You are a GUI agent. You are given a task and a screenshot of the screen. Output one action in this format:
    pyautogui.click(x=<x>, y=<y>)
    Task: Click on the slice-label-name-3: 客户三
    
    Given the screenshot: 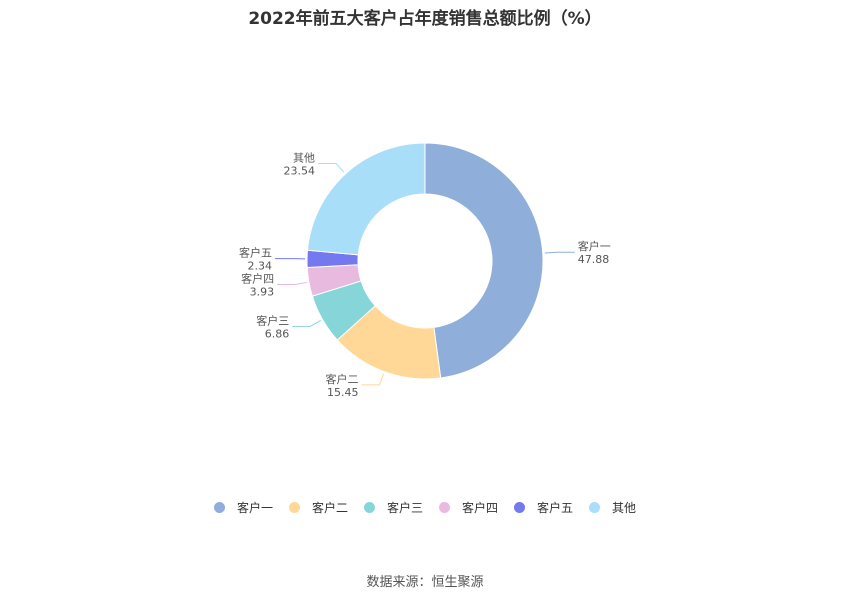 What is the action you would take?
    pyautogui.click(x=272, y=320)
    